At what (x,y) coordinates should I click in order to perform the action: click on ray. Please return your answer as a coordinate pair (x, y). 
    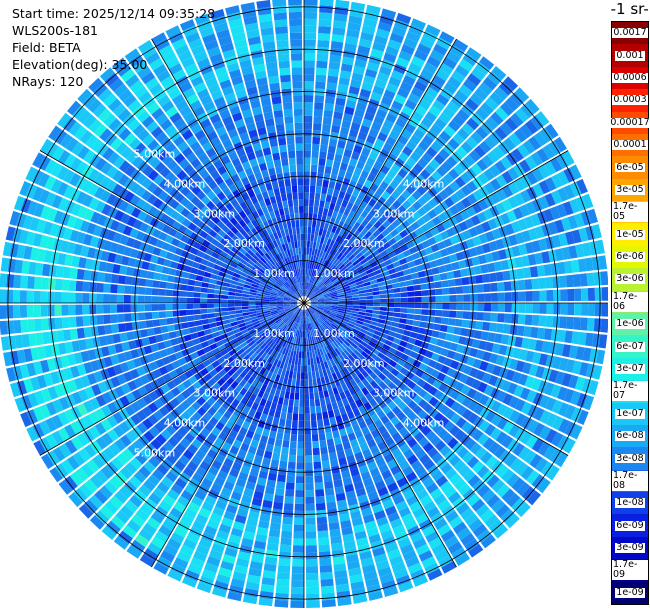
    Looking at the image, I should click on (240, 158).